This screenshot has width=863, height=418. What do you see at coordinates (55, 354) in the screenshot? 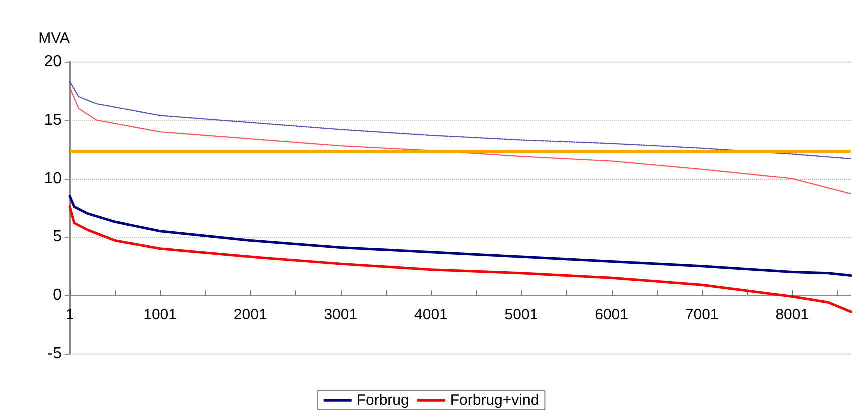
I see `y-tick-label: -5` at bounding box center [55, 354].